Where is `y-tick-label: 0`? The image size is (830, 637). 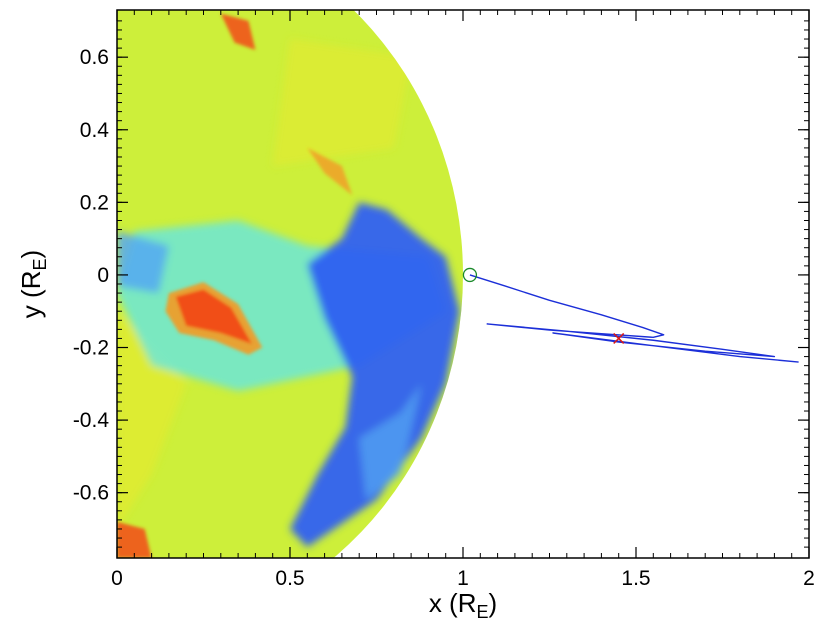 y-tick-label: 0 is located at coordinates (103, 275).